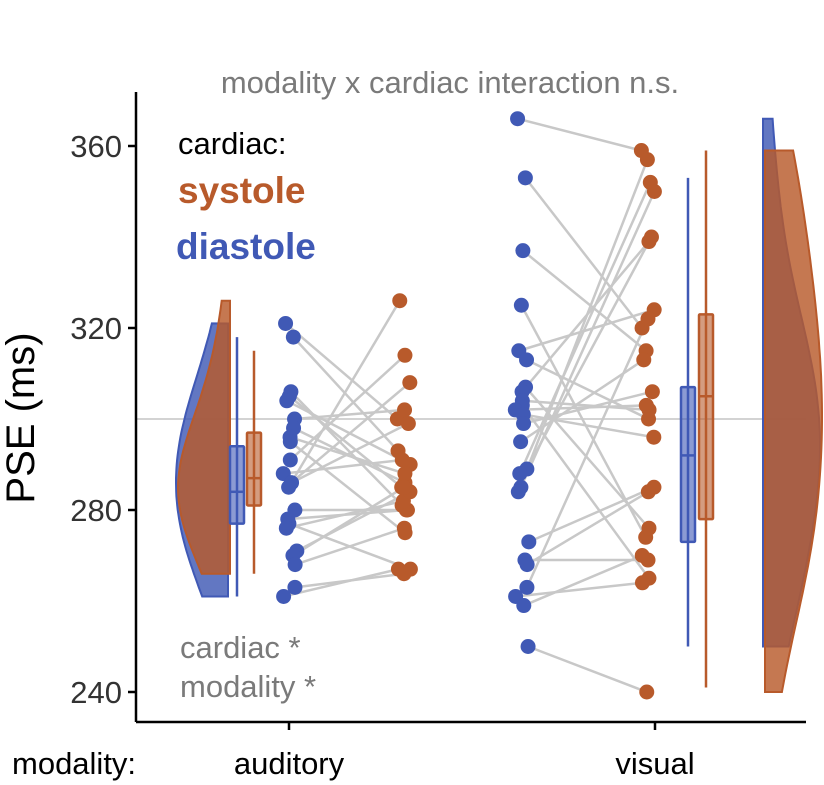  I want to click on box-visual-diastole, so click(688, 464).